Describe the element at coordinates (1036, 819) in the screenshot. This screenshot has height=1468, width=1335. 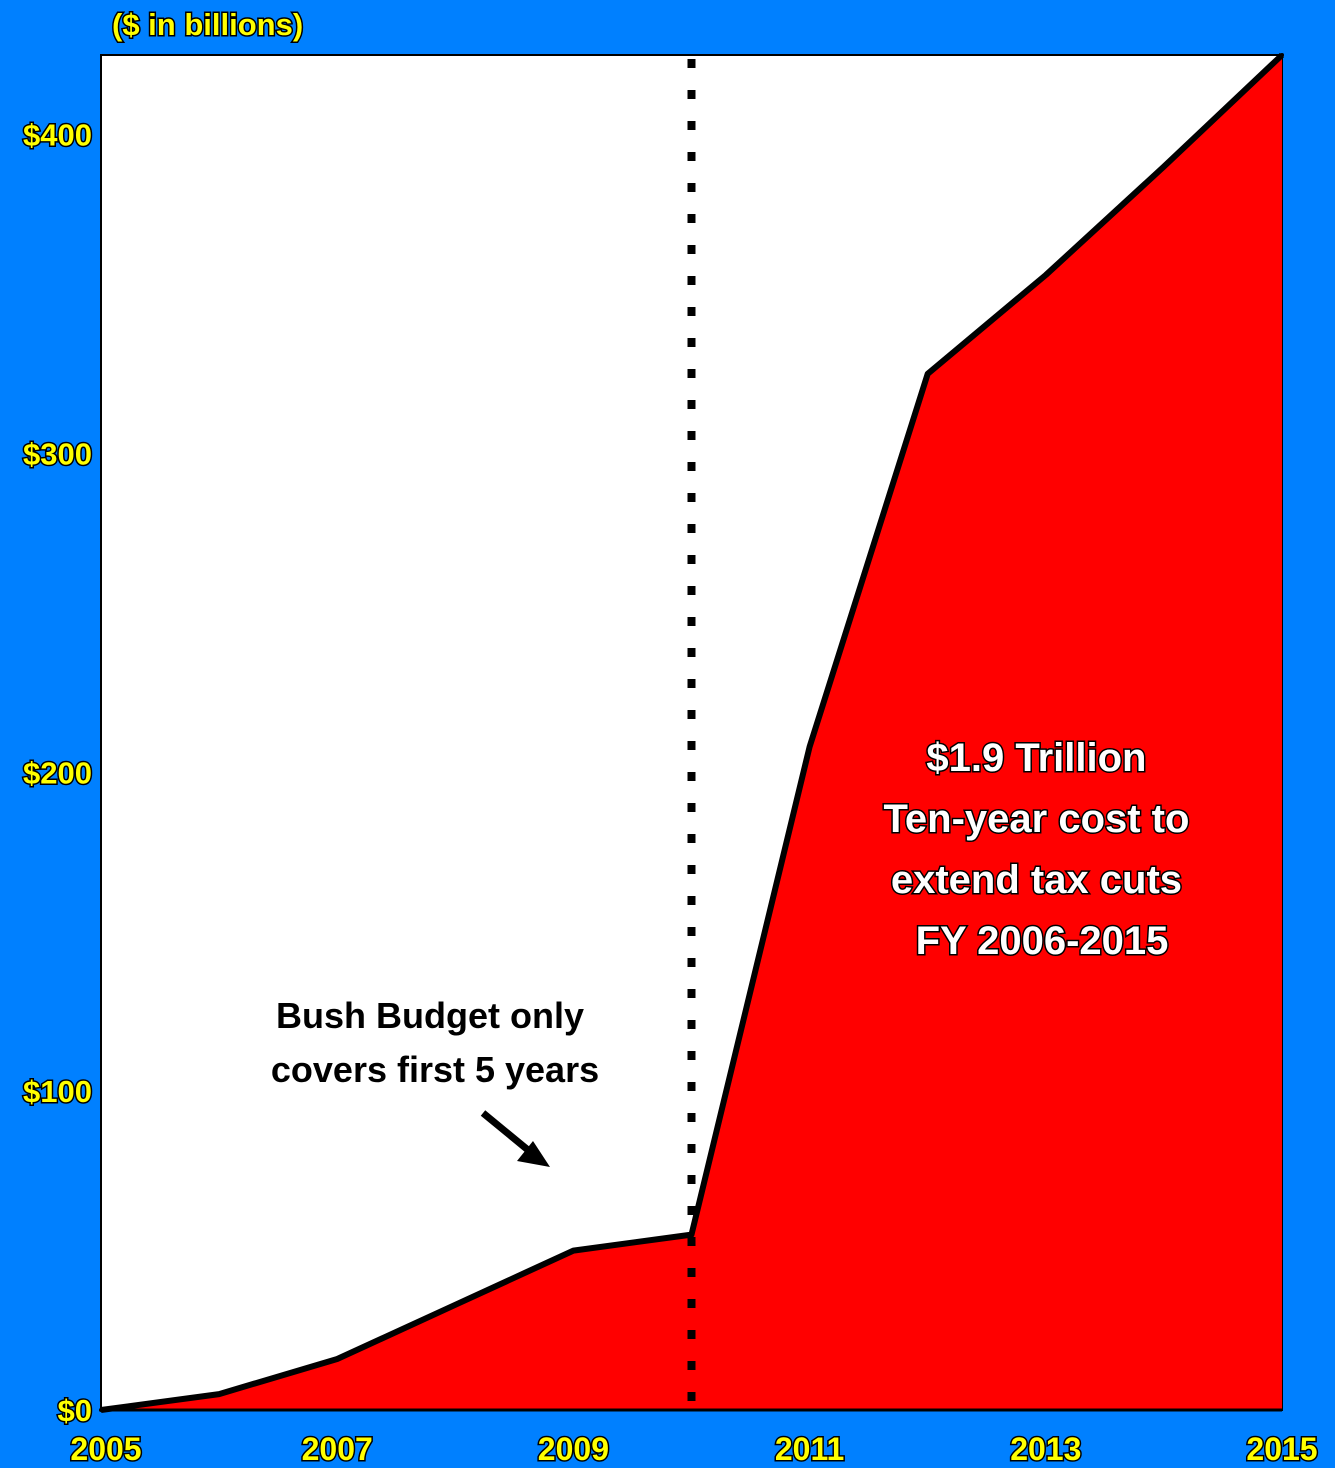
I see `callout-line-2: Ten-year cost to` at that location.